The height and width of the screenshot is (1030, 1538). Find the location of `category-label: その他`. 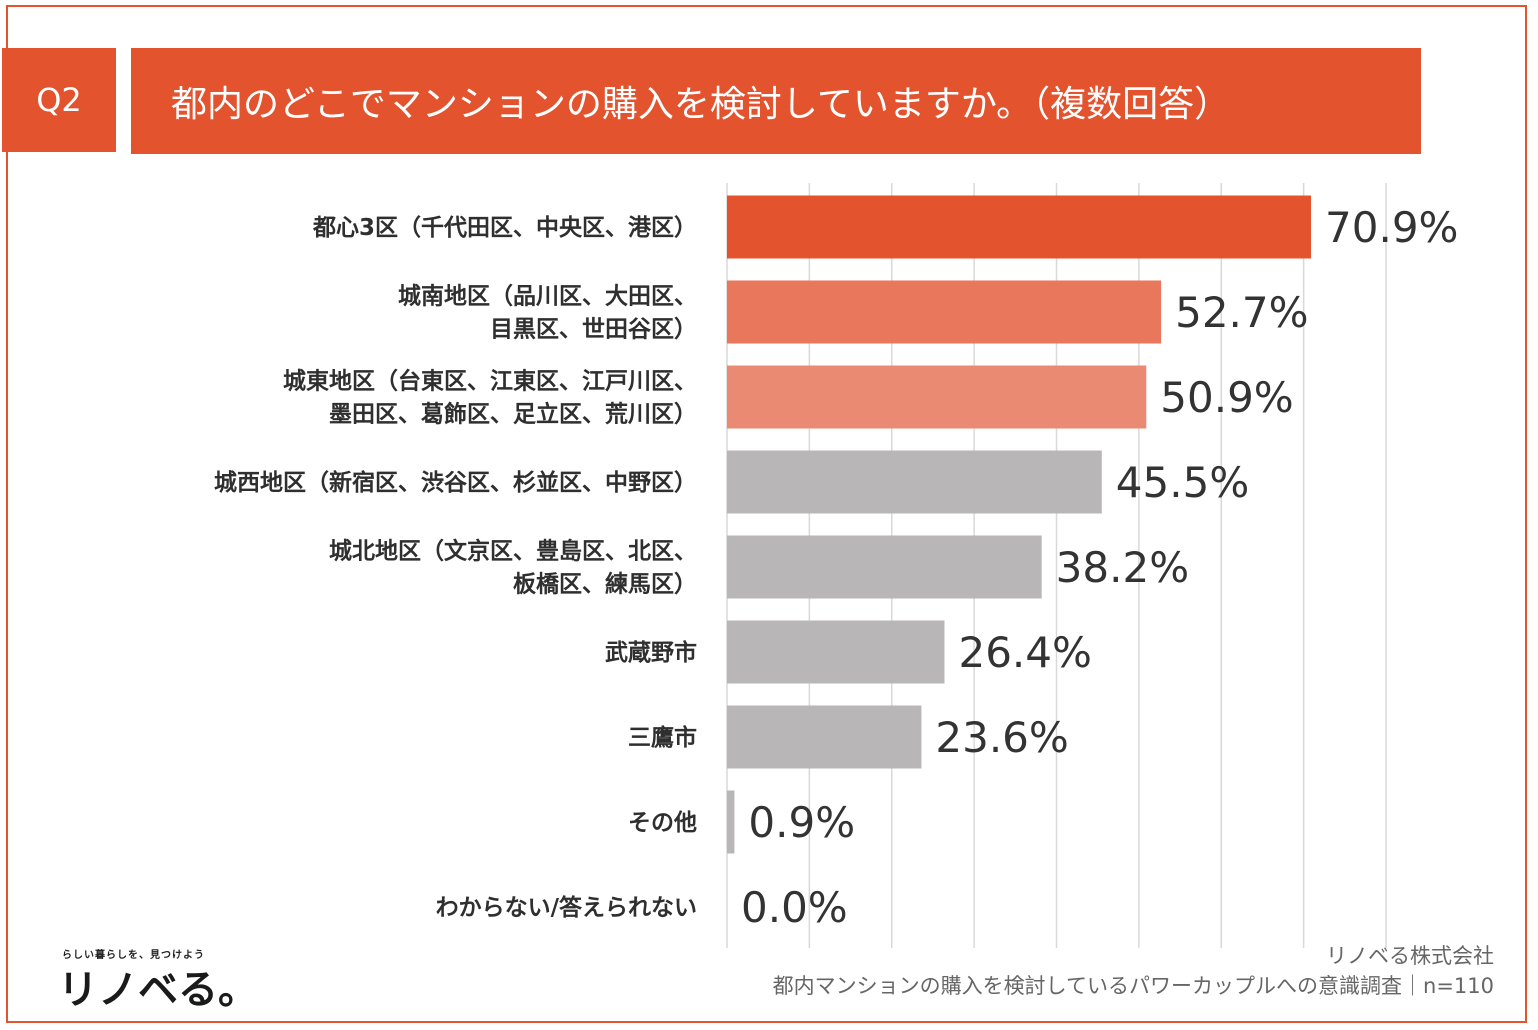

category-label: その他 is located at coordinates (662, 823).